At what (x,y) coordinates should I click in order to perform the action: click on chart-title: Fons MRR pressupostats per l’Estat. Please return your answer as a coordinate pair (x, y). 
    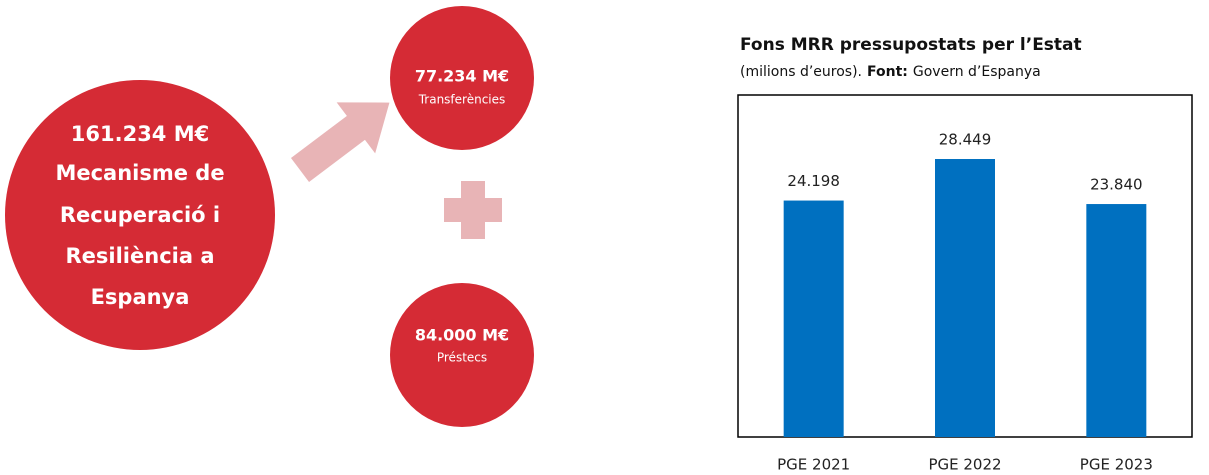
    Looking at the image, I should click on (911, 45).